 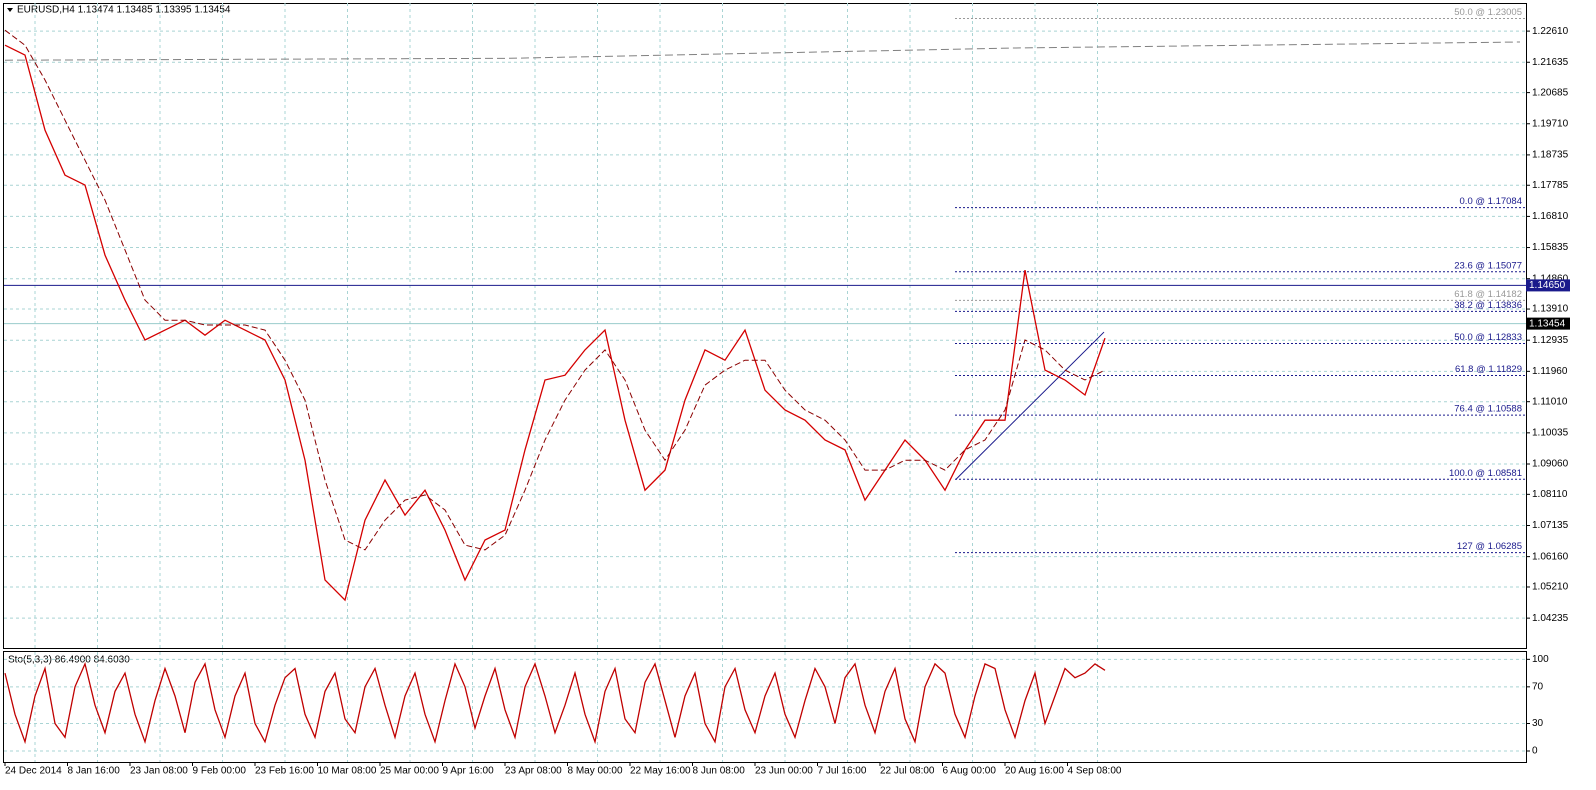 I want to click on fib-label: 38.2 @ 1.13836, so click(x=1488, y=305).